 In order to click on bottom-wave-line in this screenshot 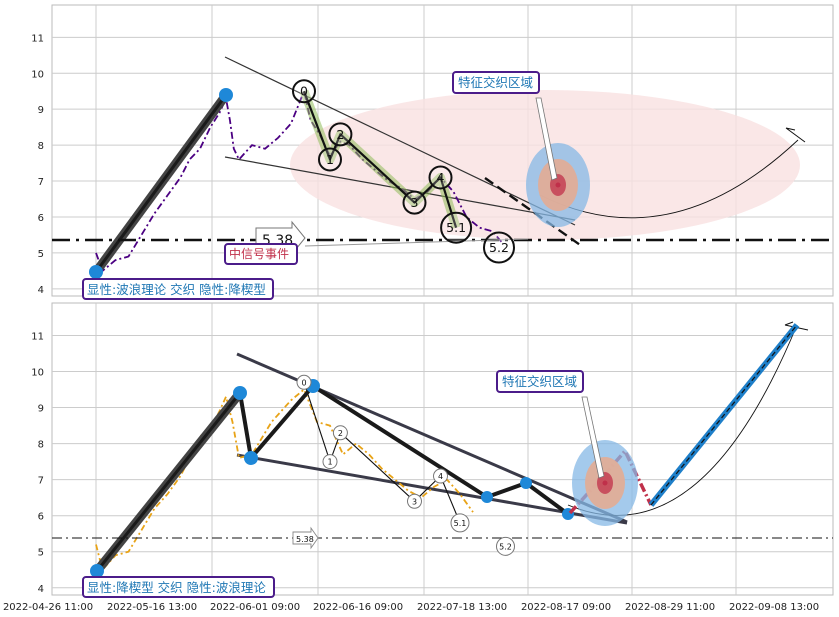, I will do `click(382, 453)`.